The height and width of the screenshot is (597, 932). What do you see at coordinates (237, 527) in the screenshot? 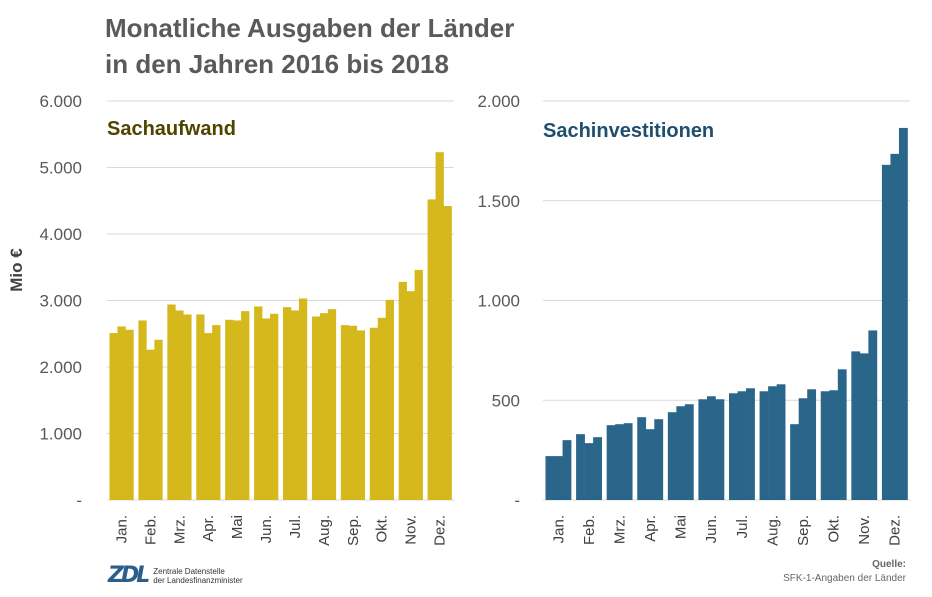
I see `sachaufwand-category-label: Mai` at bounding box center [237, 527].